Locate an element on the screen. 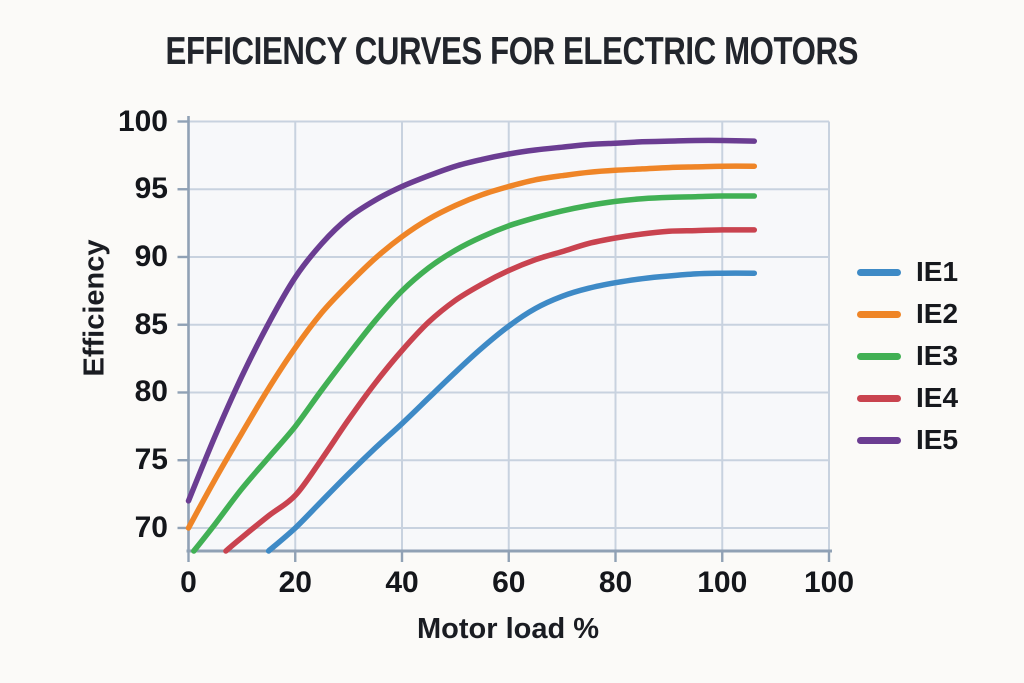  legend-item-IE3: IE3 is located at coordinates (907, 356).